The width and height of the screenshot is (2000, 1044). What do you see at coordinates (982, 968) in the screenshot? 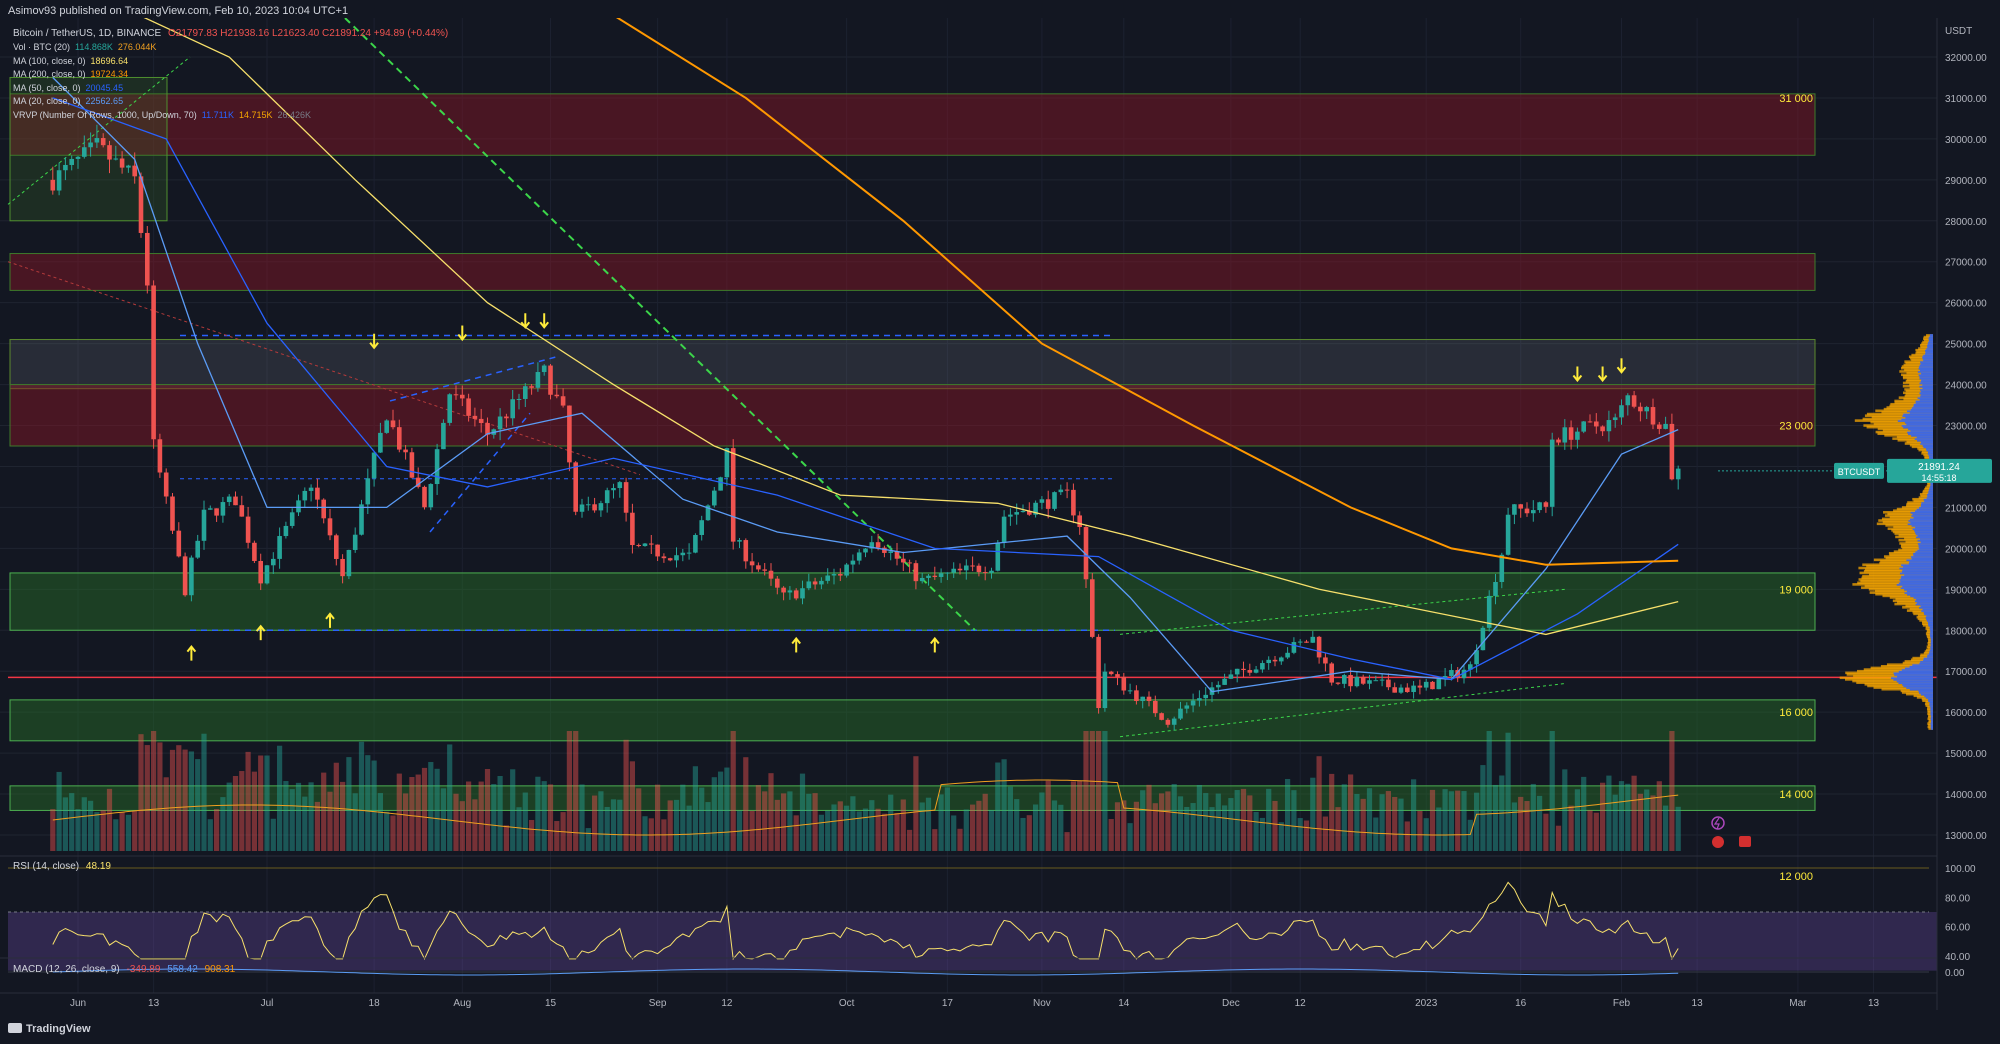
I see `macd-pane: 0.00` at bounding box center [982, 968].